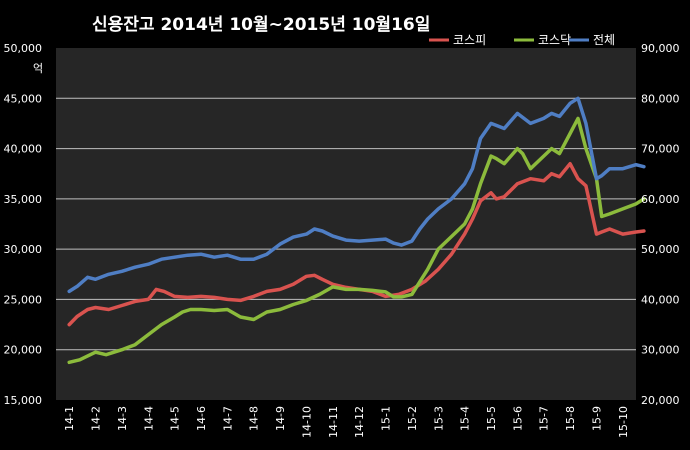  Describe the element at coordinates (660, 299) in the screenshot. I see `right-tick-label: 40,000` at that location.